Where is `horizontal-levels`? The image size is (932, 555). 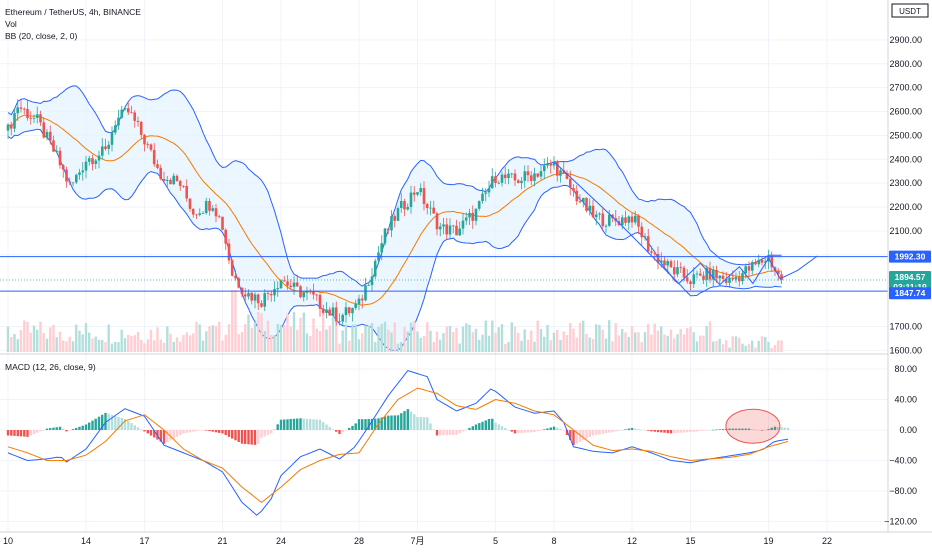
horizontal-levels is located at coordinates (444, 274).